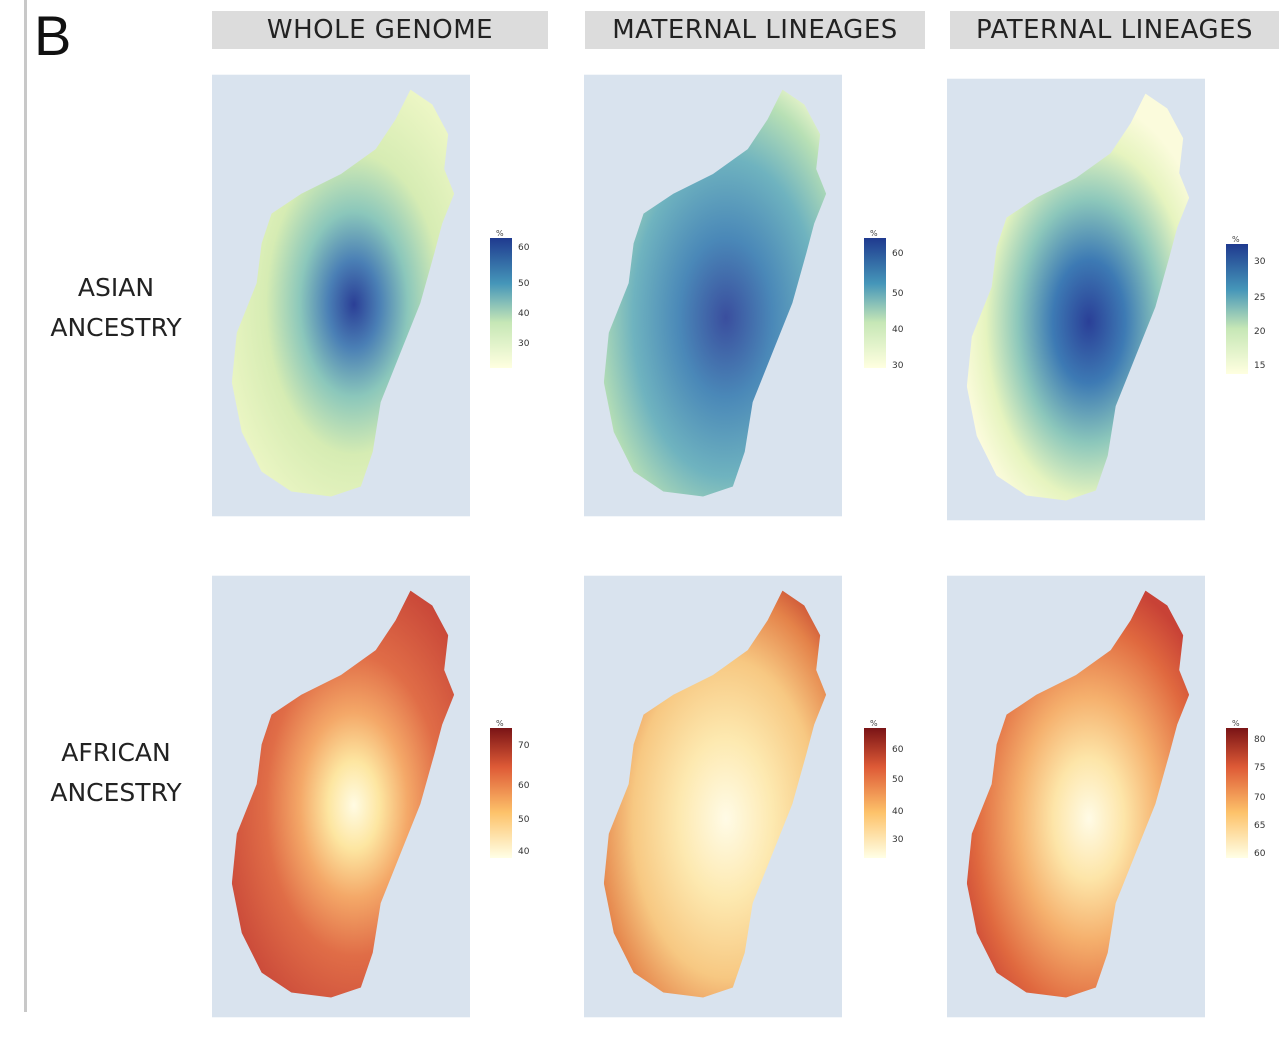 The height and width of the screenshot is (1038, 1279). I want to click on map-african-maternal, so click(713, 796).